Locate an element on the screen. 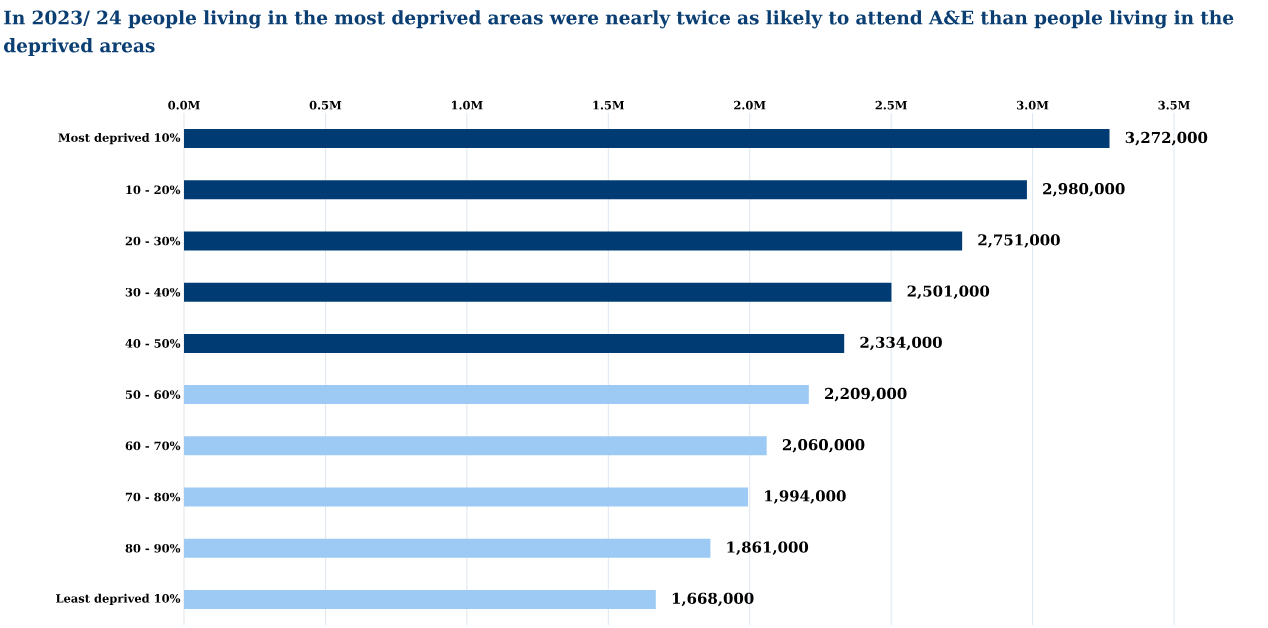 This screenshot has width=1268, height=628. y-tick-label: 60 - 70% is located at coordinates (153, 446).